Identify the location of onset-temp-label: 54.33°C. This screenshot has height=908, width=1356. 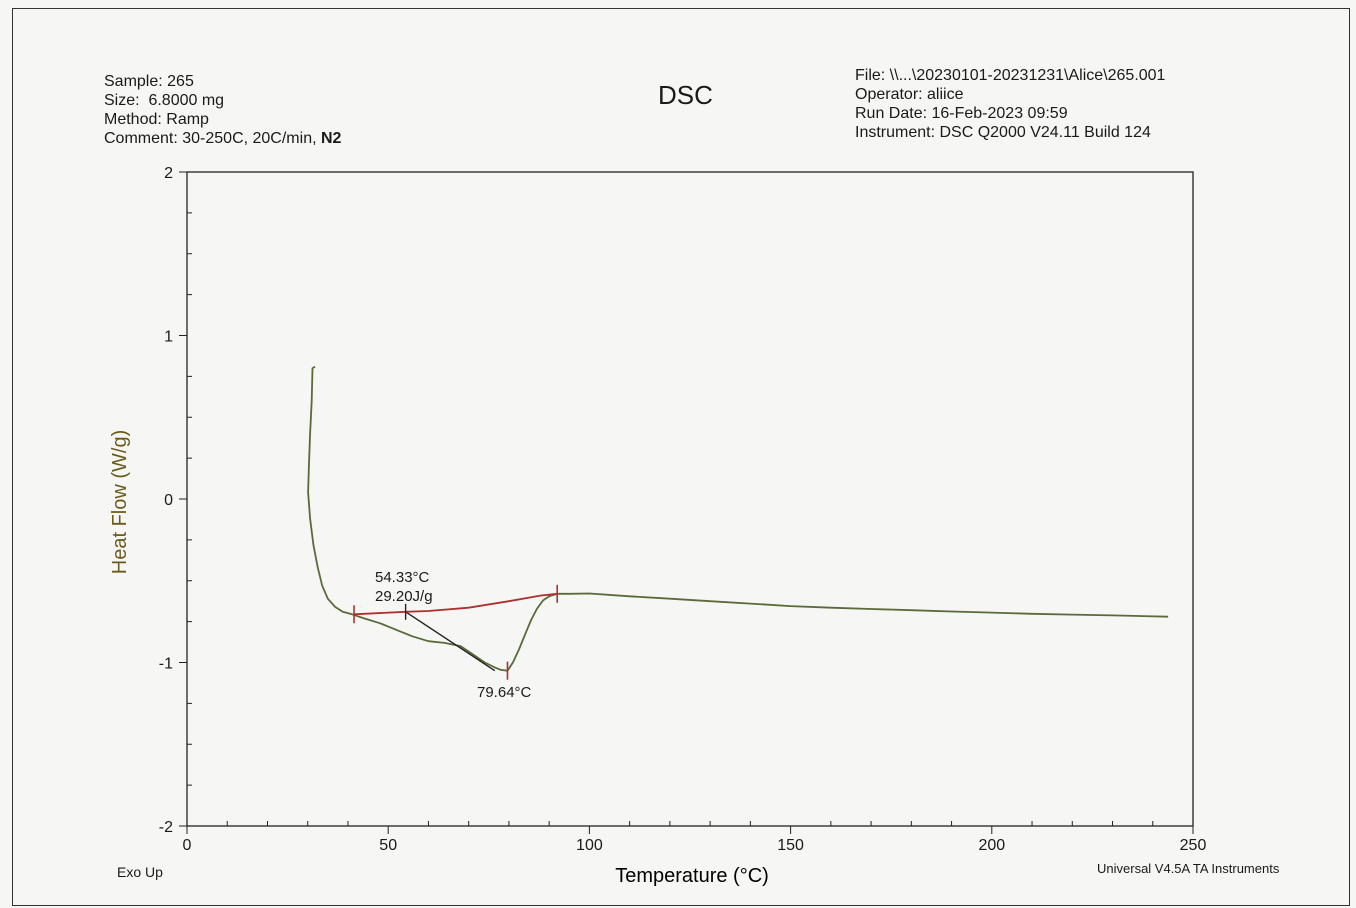
(402, 577).